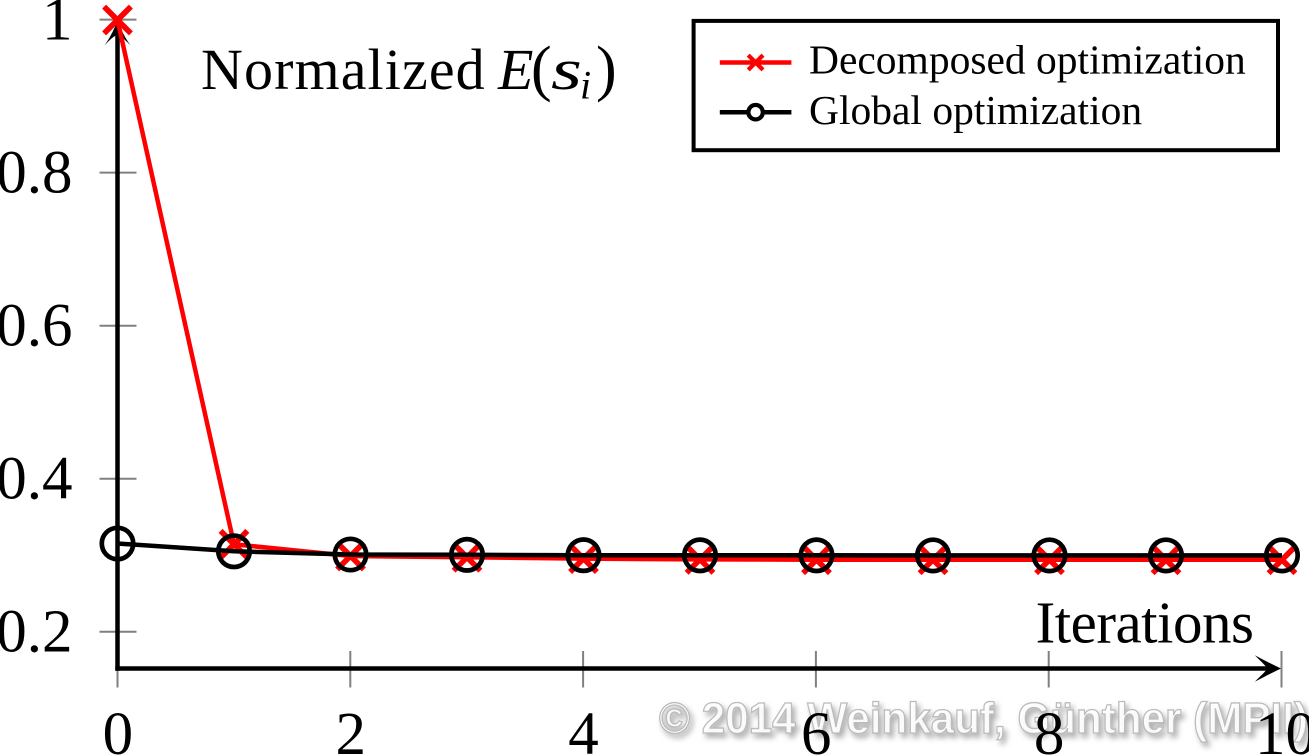  Describe the element at coordinates (1049, 728) in the screenshot. I see `svg-text: 8` at that location.